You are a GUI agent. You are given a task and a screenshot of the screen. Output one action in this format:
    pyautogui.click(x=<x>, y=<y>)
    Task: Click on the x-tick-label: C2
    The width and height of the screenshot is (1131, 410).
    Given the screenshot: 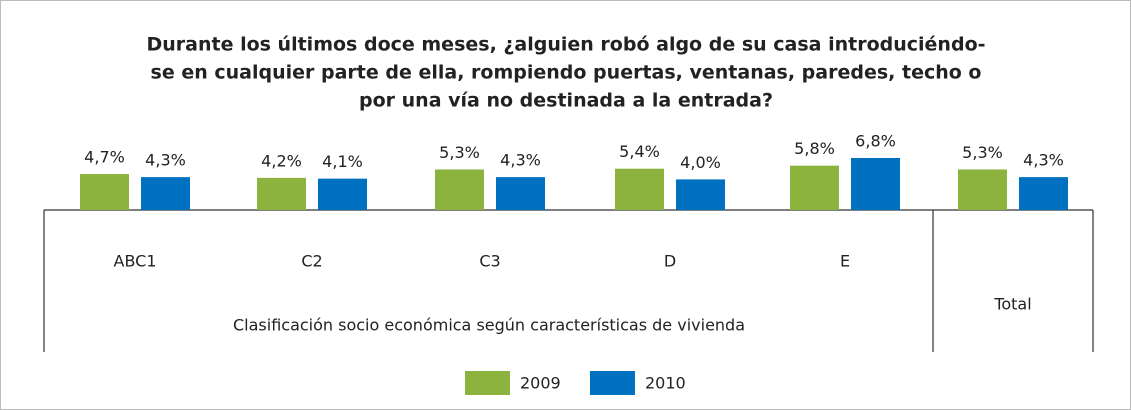 What is the action you would take?
    pyautogui.click(x=311, y=261)
    